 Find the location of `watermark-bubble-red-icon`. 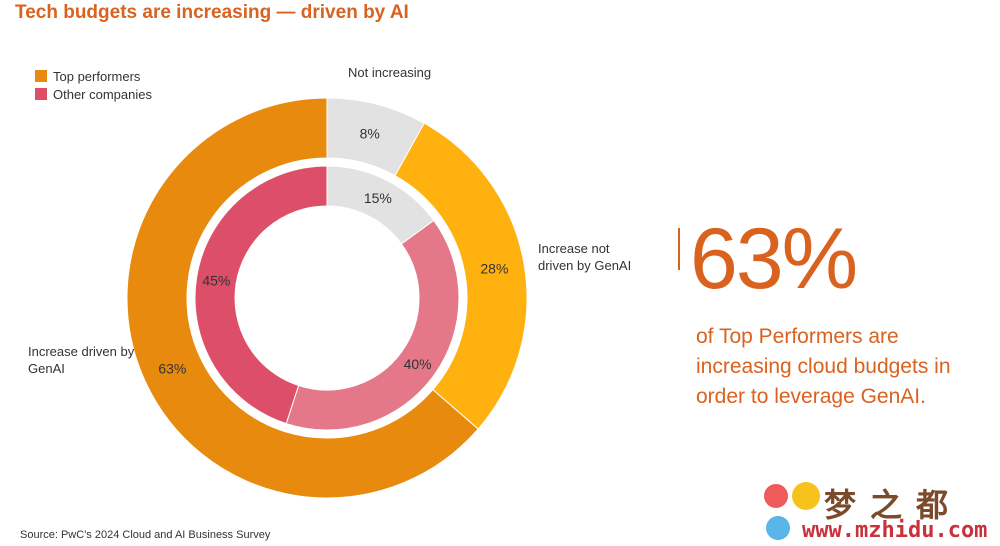

watermark-bubble-red-icon is located at coordinates (776, 496).